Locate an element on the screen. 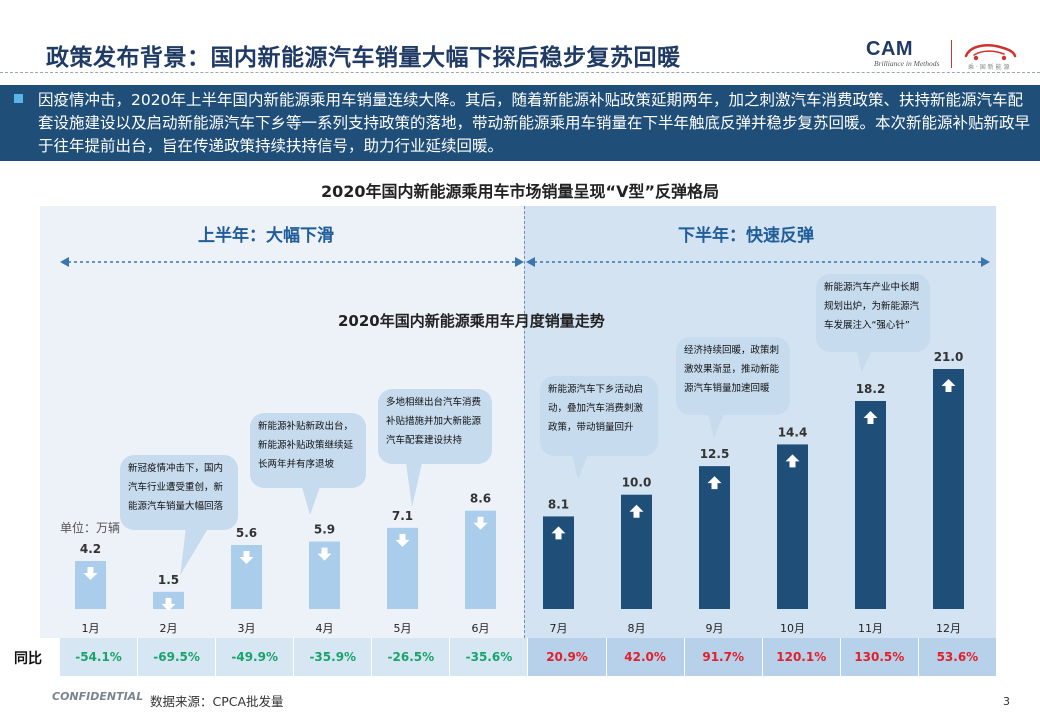 The height and width of the screenshot is (720, 1040). yoy-label: 同比 is located at coordinates (28, 659).